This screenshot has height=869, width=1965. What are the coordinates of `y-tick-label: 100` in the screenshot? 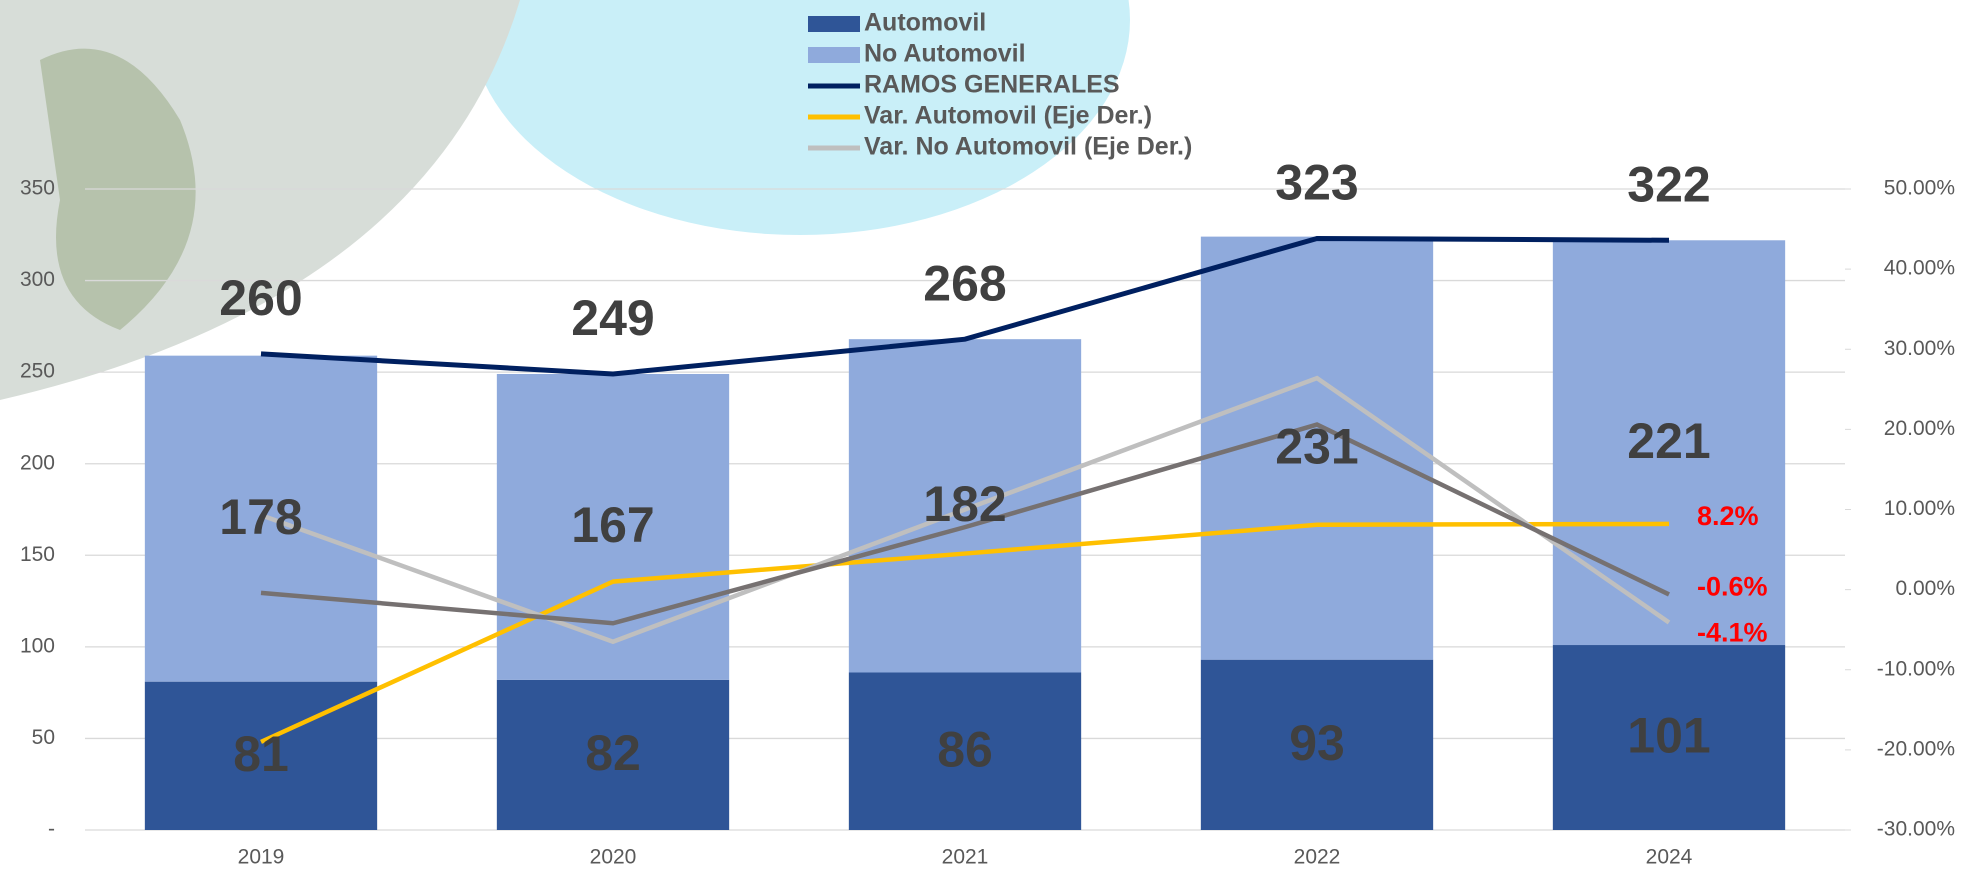 It's located at (37, 645).